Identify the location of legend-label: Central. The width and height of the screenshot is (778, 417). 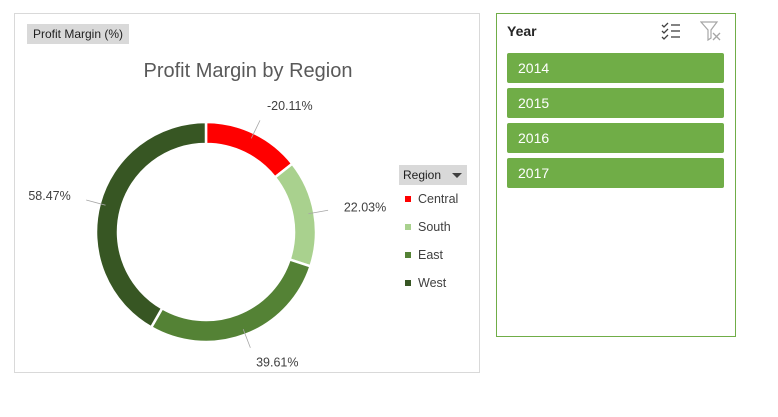
(438, 199).